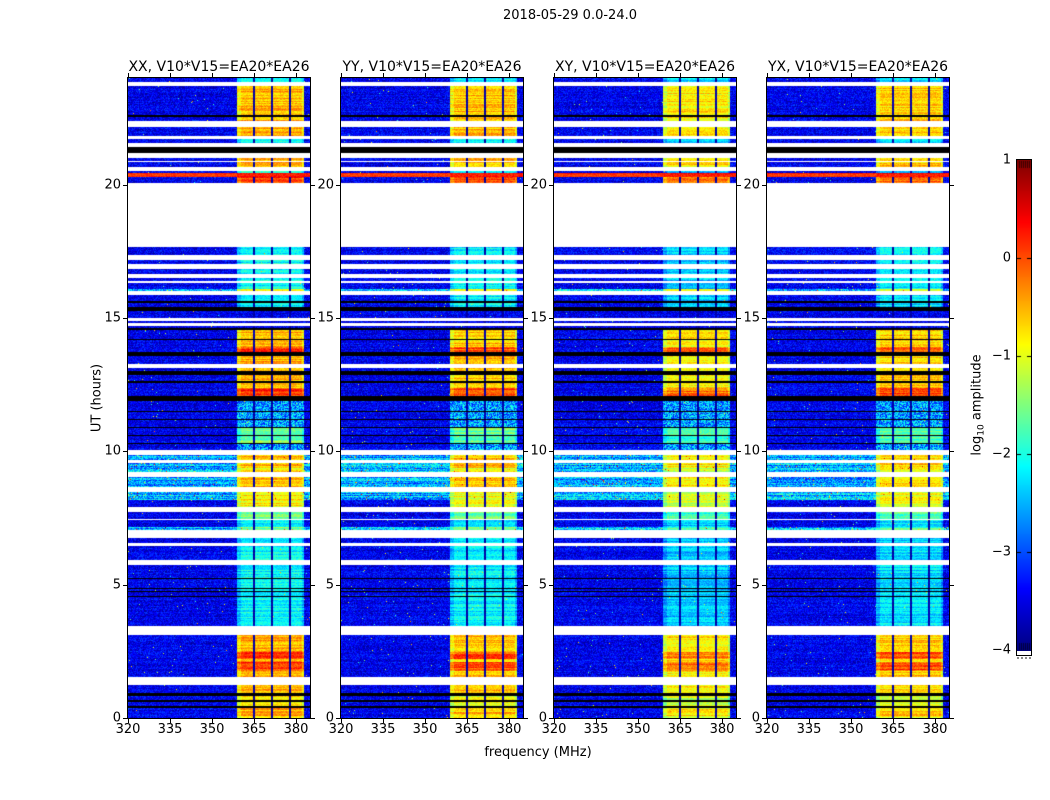 This screenshot has height=800, width=1050. Describe the element at coordinates (432, 398) in the screenshot. I see `spectrogram-canvas-yy` at that location.